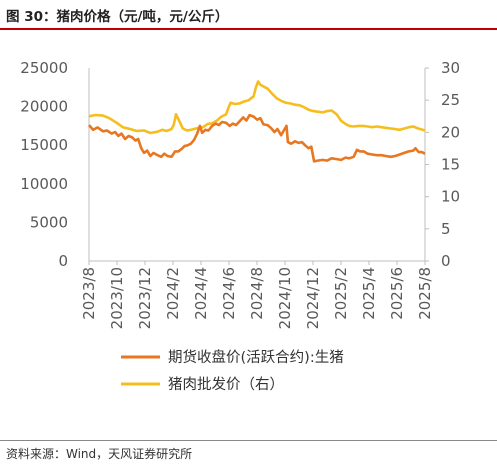 The width and height of the screenshot is (497, 466). What do you see at coordinates (313, 298) in the screenshot?
I see `x-tick-label: 2024/12` at bounding box center [313, 298].